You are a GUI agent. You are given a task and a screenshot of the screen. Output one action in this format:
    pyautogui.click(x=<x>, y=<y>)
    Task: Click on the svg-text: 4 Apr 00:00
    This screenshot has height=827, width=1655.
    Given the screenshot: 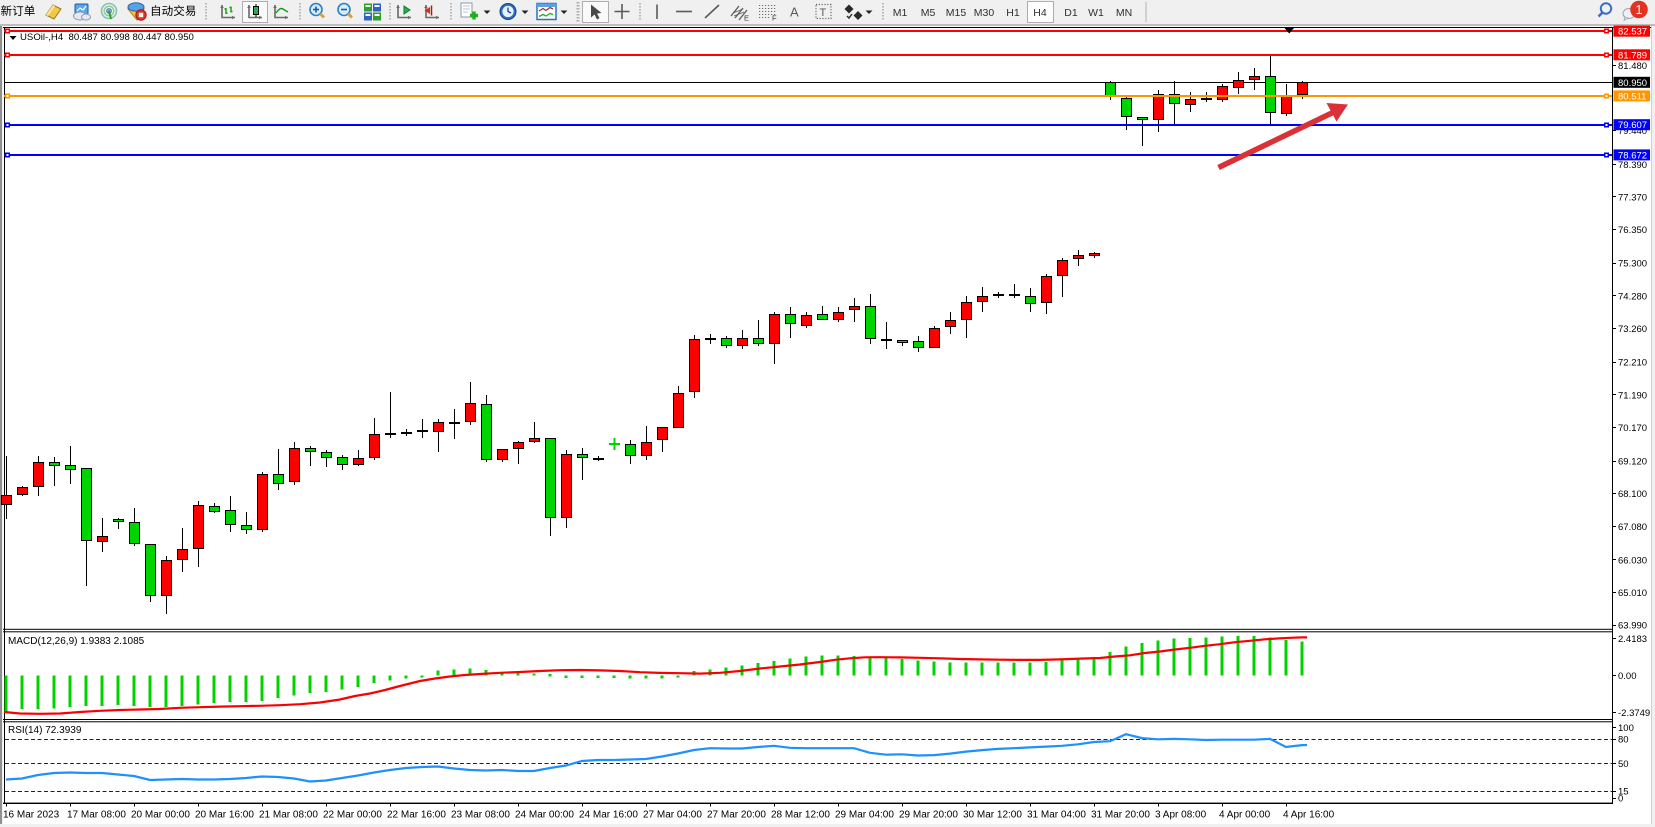 What is the action you would take?
    pyautogui.click(x=1245, y=815)
    